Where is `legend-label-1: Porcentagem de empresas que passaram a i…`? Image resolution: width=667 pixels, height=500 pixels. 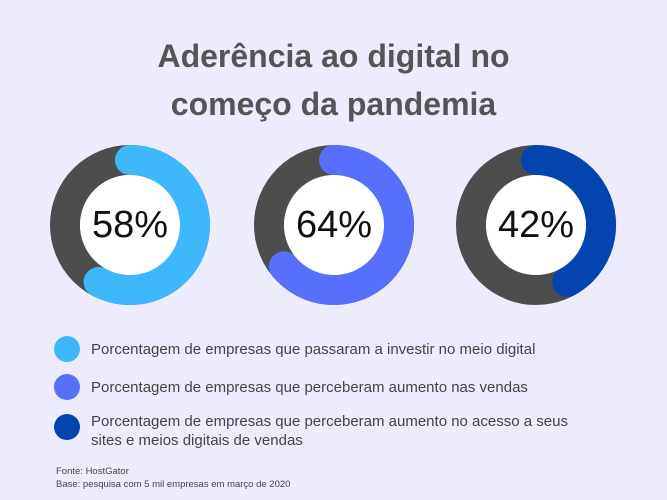 legend-label-1: Porcentagem de empresas que passaram a i… is located at coordinates (313, 349).